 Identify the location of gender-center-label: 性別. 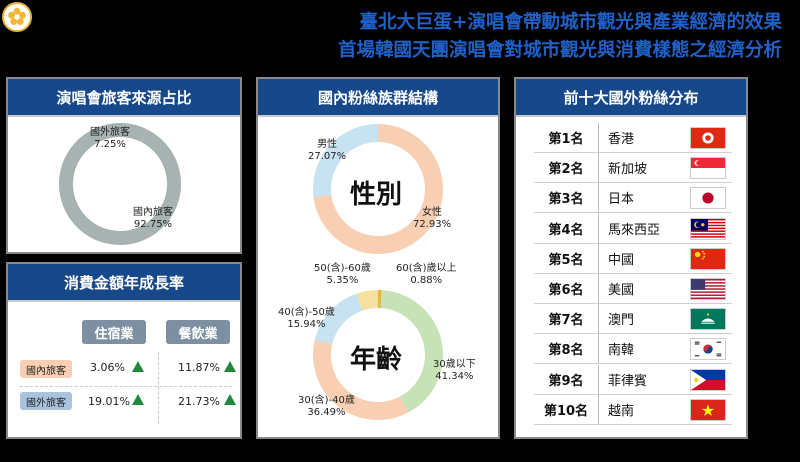
(376, 195).